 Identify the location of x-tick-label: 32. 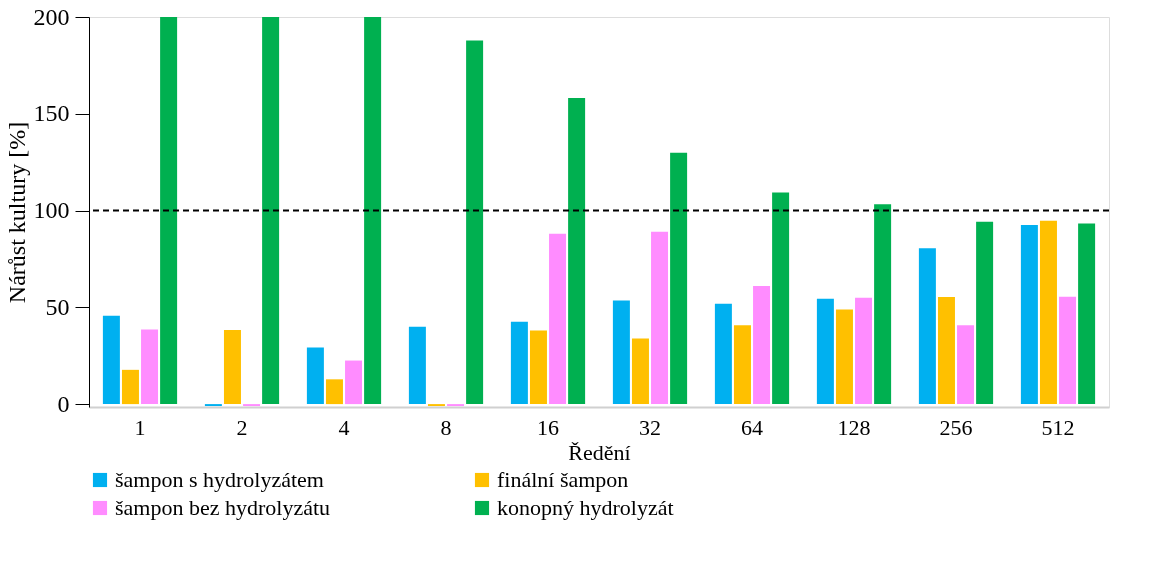
(650, 427).